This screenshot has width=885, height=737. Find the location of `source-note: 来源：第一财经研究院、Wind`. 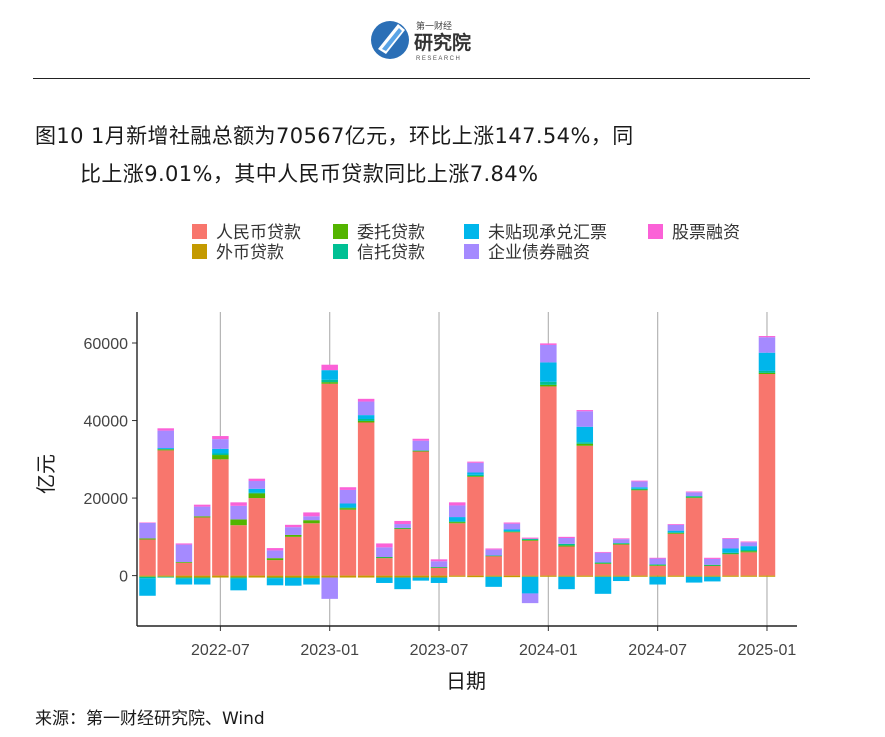

source-note: 来源：第一财经研究院、Wind is located at coordinates (150, 719).